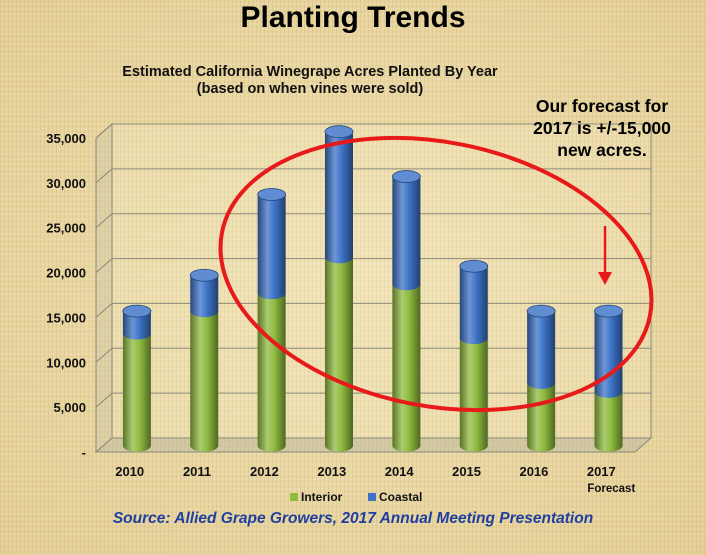  What do you see at coordinates (69, 407) in the screenshot?
I see `y-tick-label: 5,000` at bounding box center [69, 407].